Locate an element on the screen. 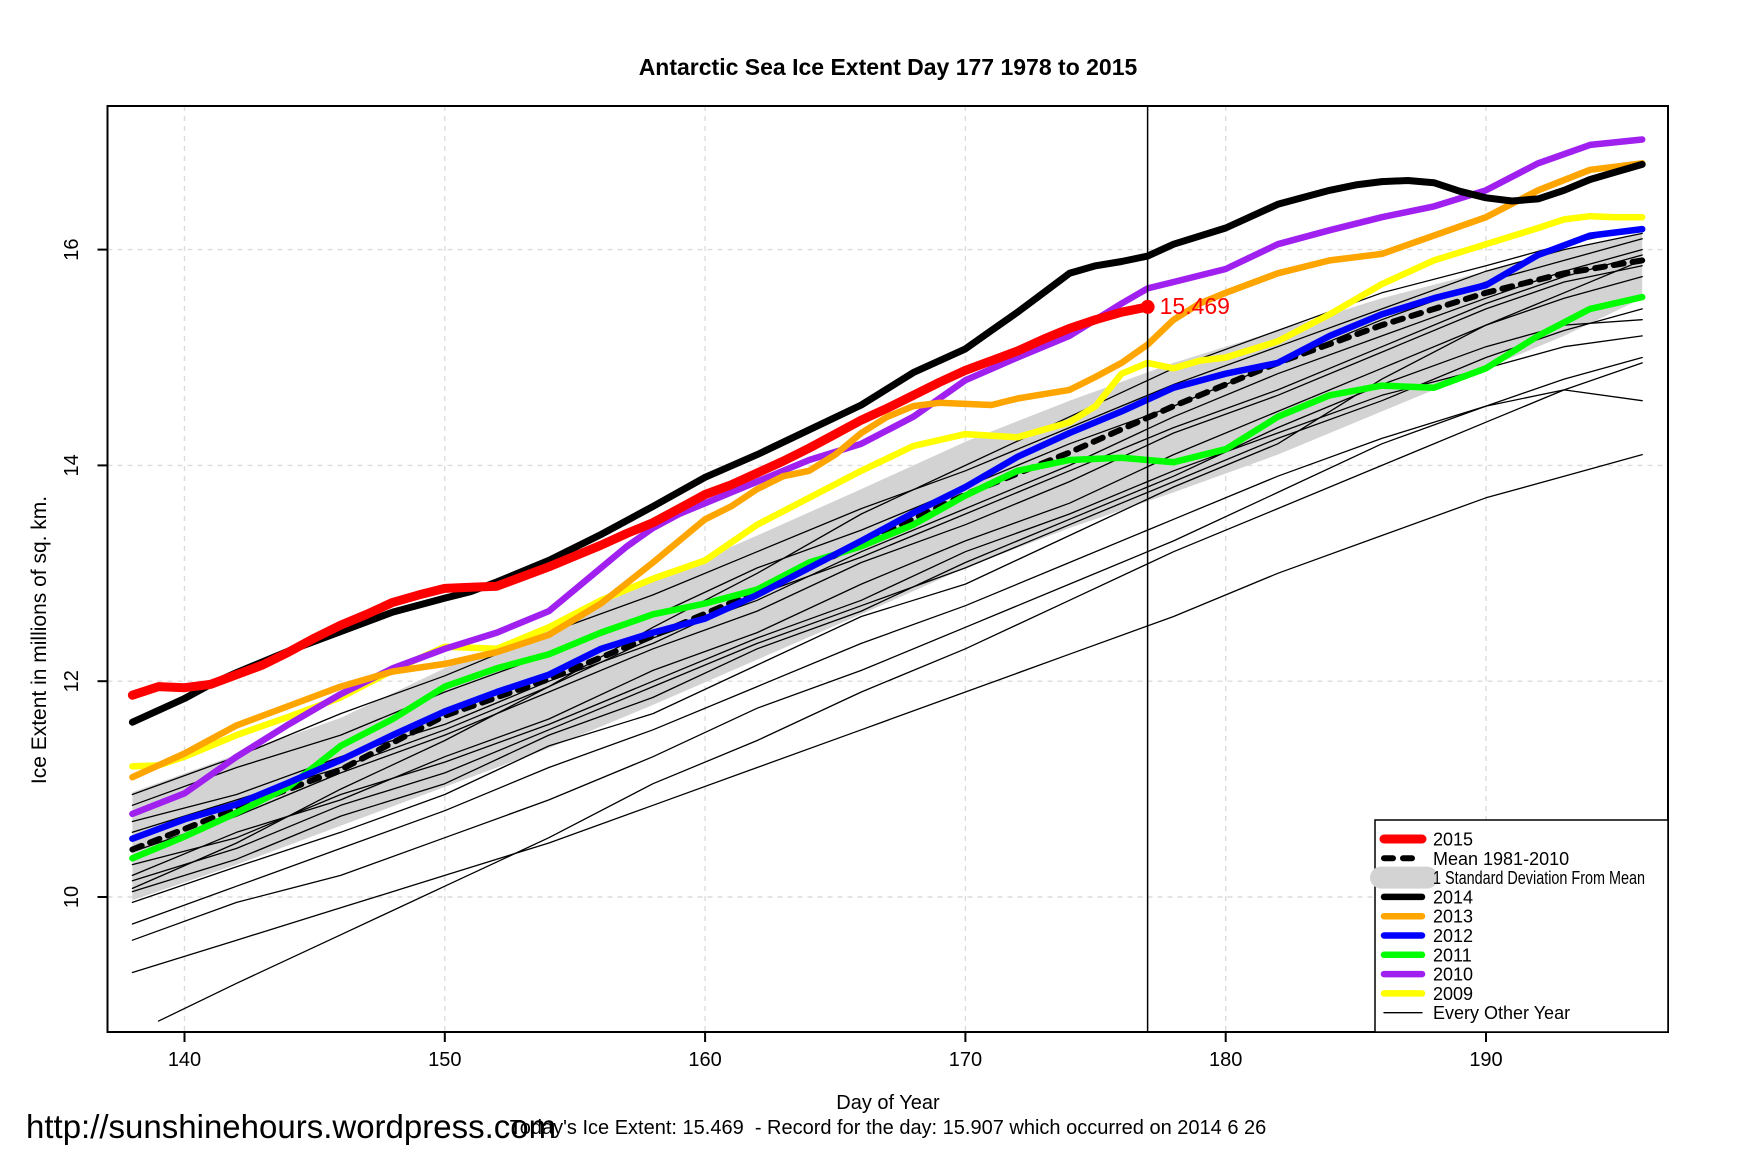  y-tick-label: 16 is located at coordinates (72, 249).